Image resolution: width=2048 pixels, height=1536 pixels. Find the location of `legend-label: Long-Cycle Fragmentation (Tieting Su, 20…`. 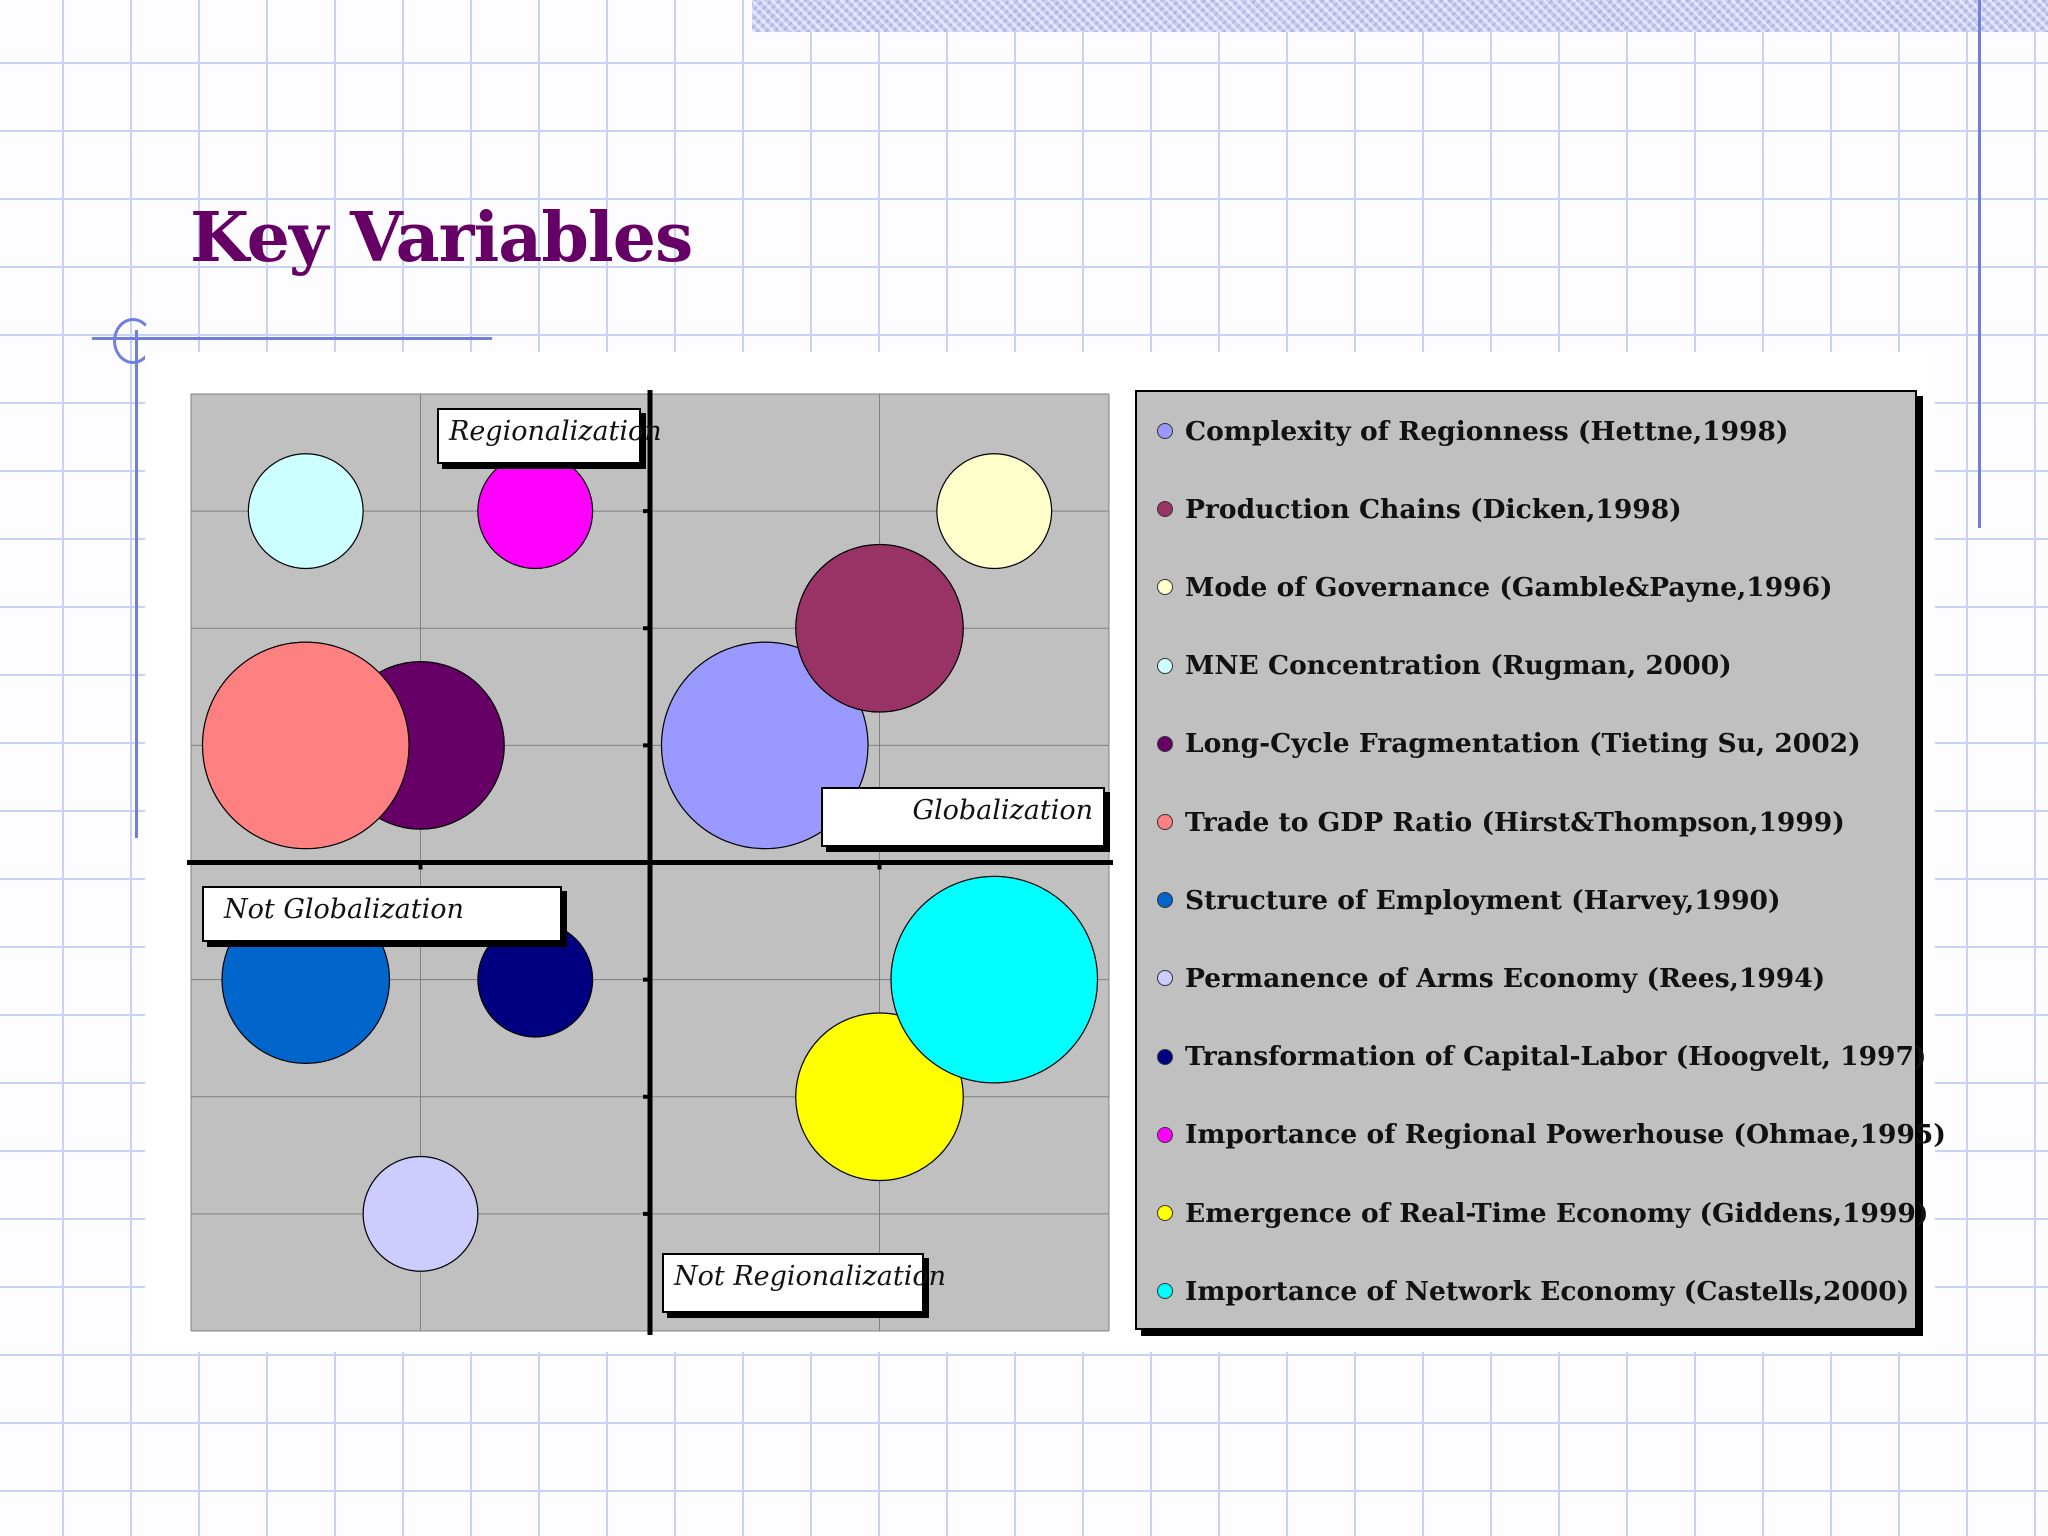

legend-label: Long-Cycle Fragmentation (Tieting Su, 20… is located at coordinates (1523, 744).